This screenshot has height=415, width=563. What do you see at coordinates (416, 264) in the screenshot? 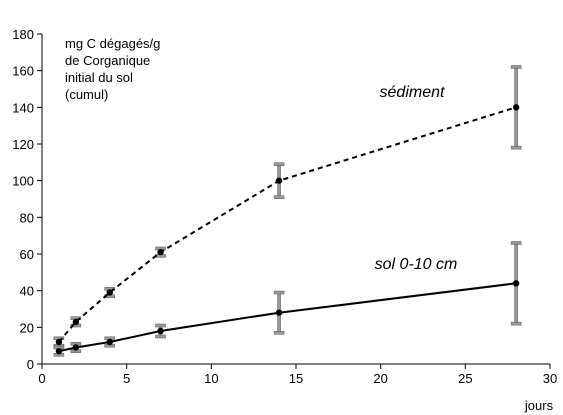
I see `series-label-sol: sol 0-10 cm` at bounding box center [416, 264].